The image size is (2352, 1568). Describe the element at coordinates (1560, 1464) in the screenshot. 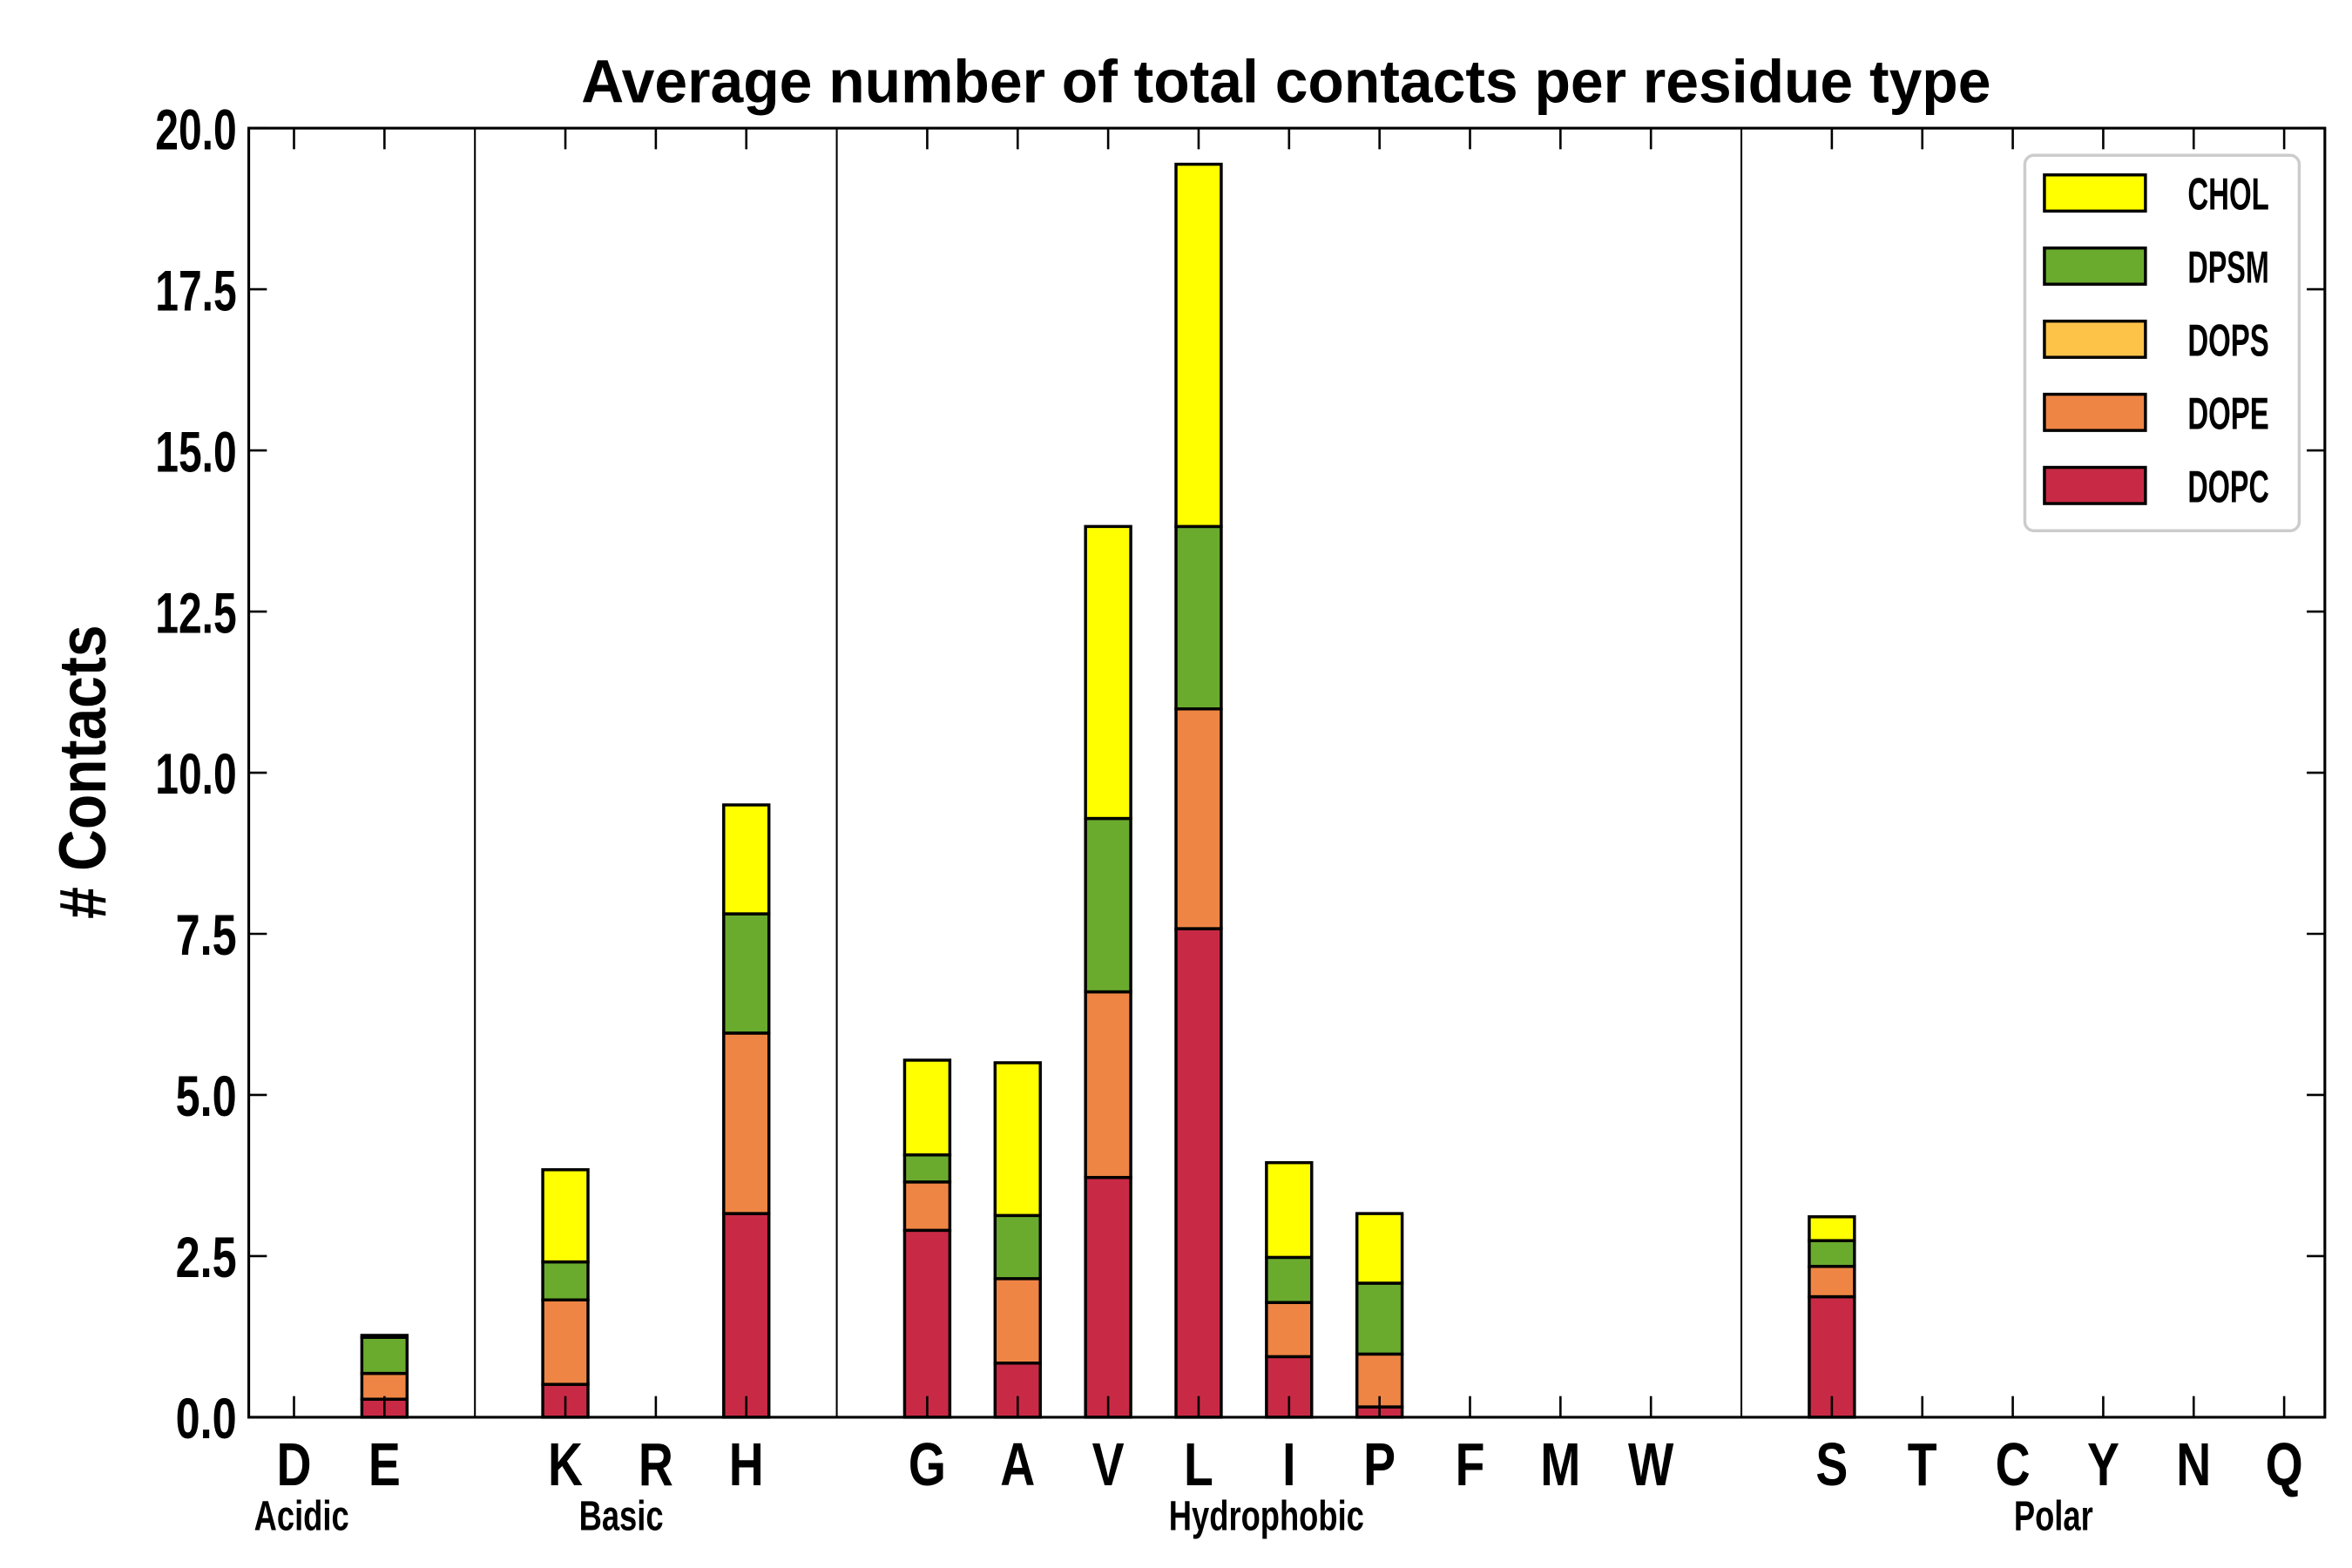

I see `x-tick-label: M` at that location.